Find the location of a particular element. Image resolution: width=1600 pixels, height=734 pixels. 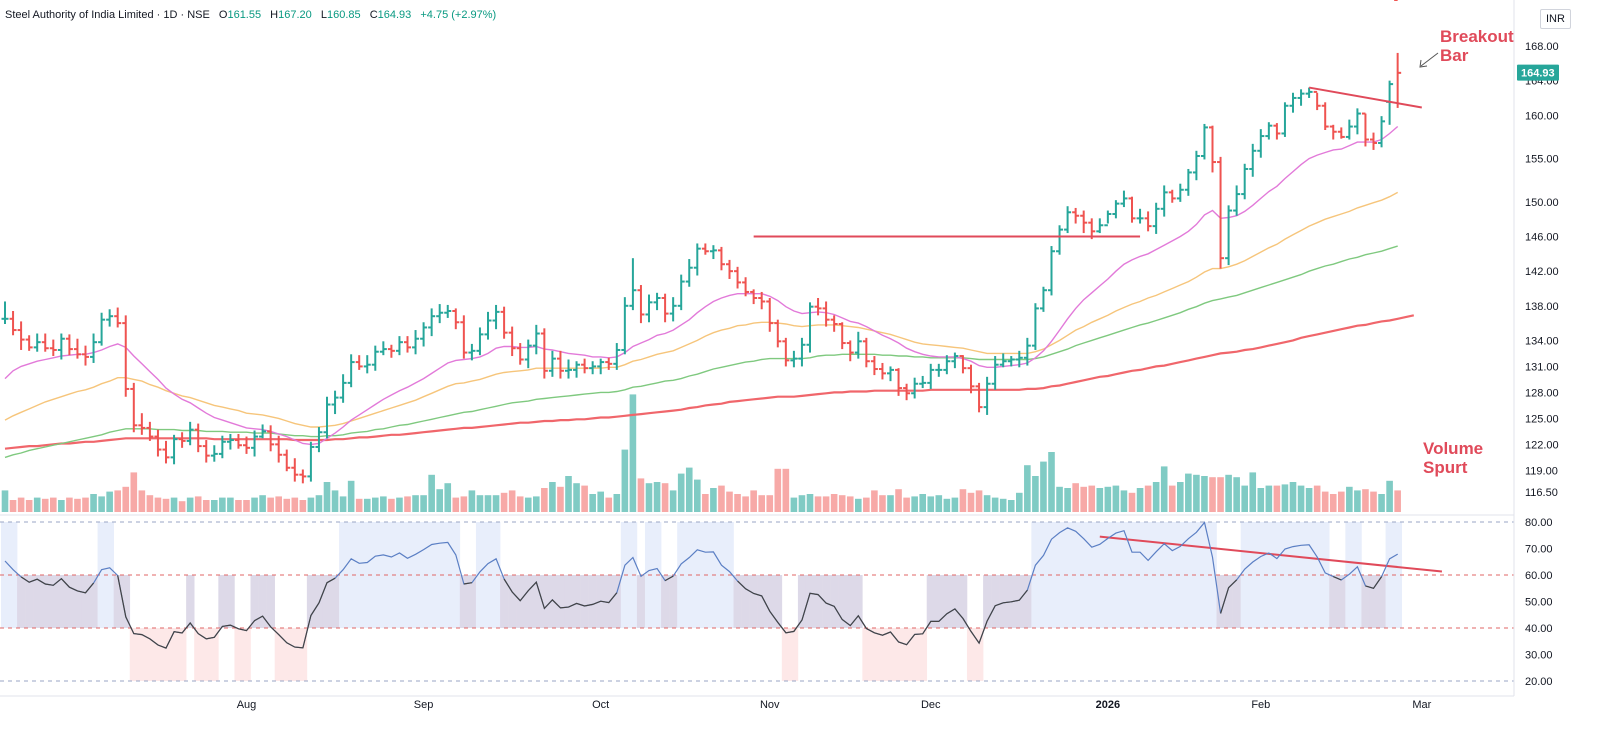

close-value: 164.93 is located at coordinates (394, 15).